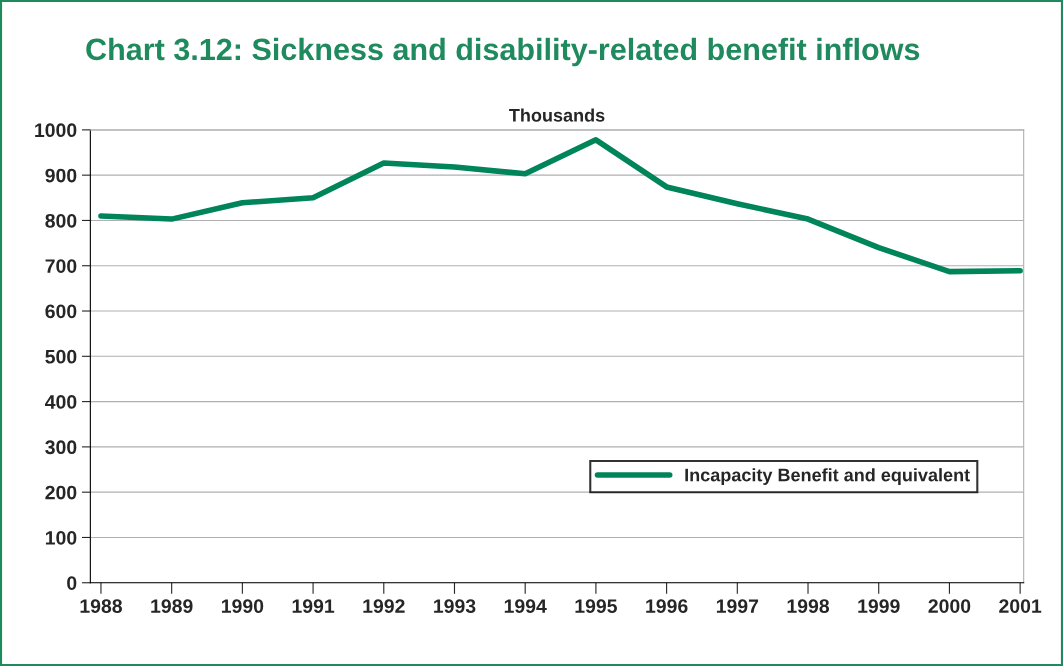 The image size is (1063, 666). I want to click on y-tick-label: 400, so click(61, 402).